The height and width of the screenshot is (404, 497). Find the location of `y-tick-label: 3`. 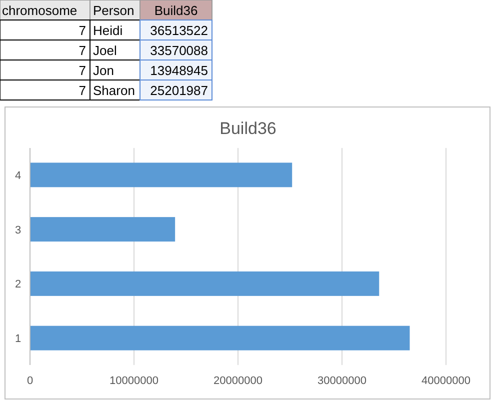

y-tick-label: 3 is located at coordinates (18, 230).